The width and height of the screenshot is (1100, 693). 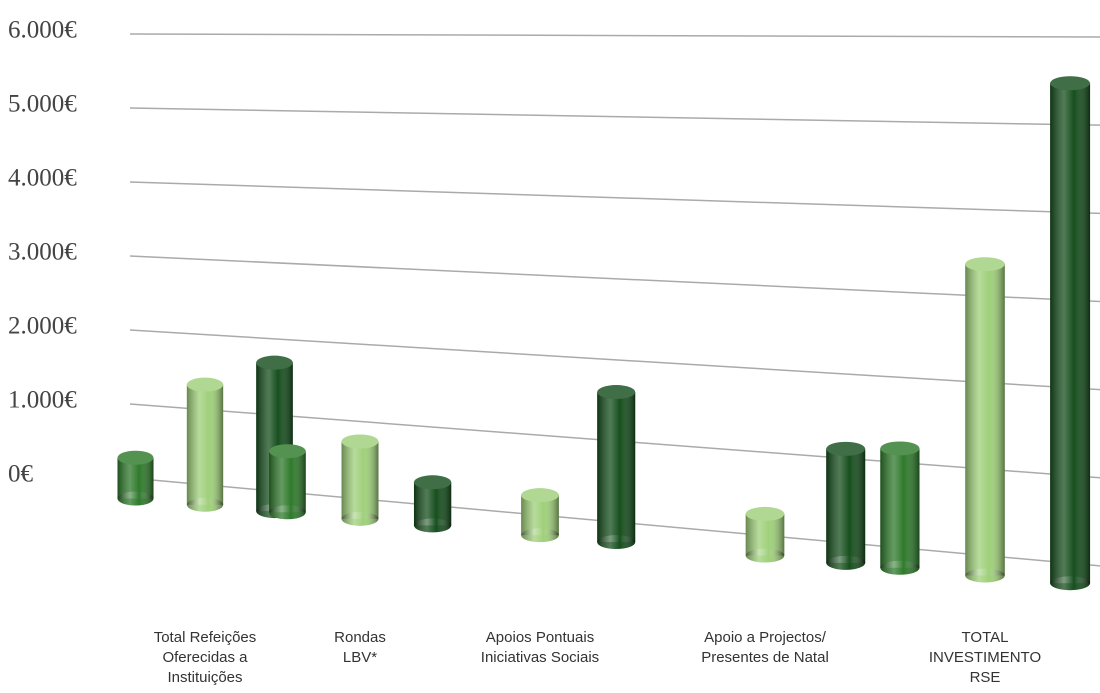 I want to click on x-tick-label: Apoios Pontuais Iniciativas Sociais, so click(x=540, y=647).